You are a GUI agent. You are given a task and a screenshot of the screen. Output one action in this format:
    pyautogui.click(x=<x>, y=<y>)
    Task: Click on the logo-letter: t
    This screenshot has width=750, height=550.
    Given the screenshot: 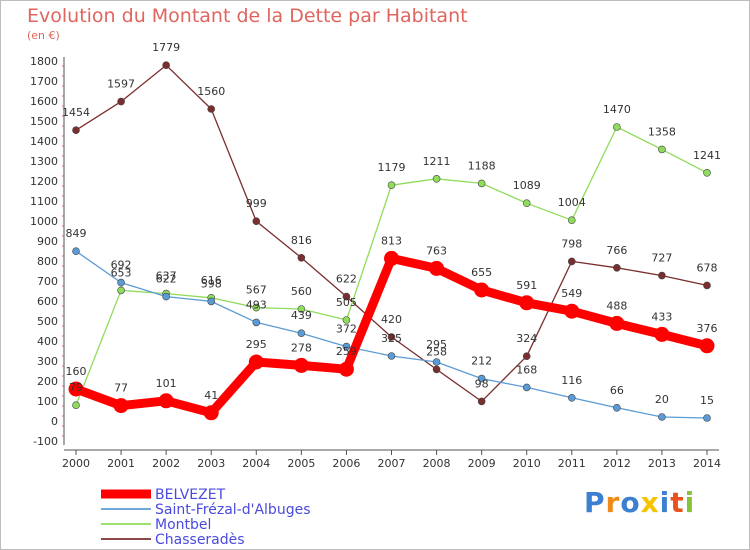 What is the action you would take?
    pyautogui.click(x=677, y=502)
    